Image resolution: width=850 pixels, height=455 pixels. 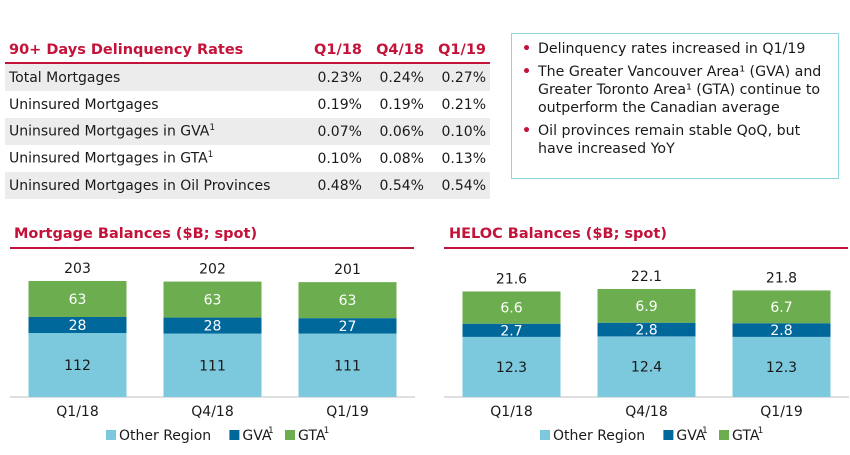 What do you see at coordinates (545, 435) in the screenshot?
I see `legend-swatch-other-region` at bounding box center [545, 435].